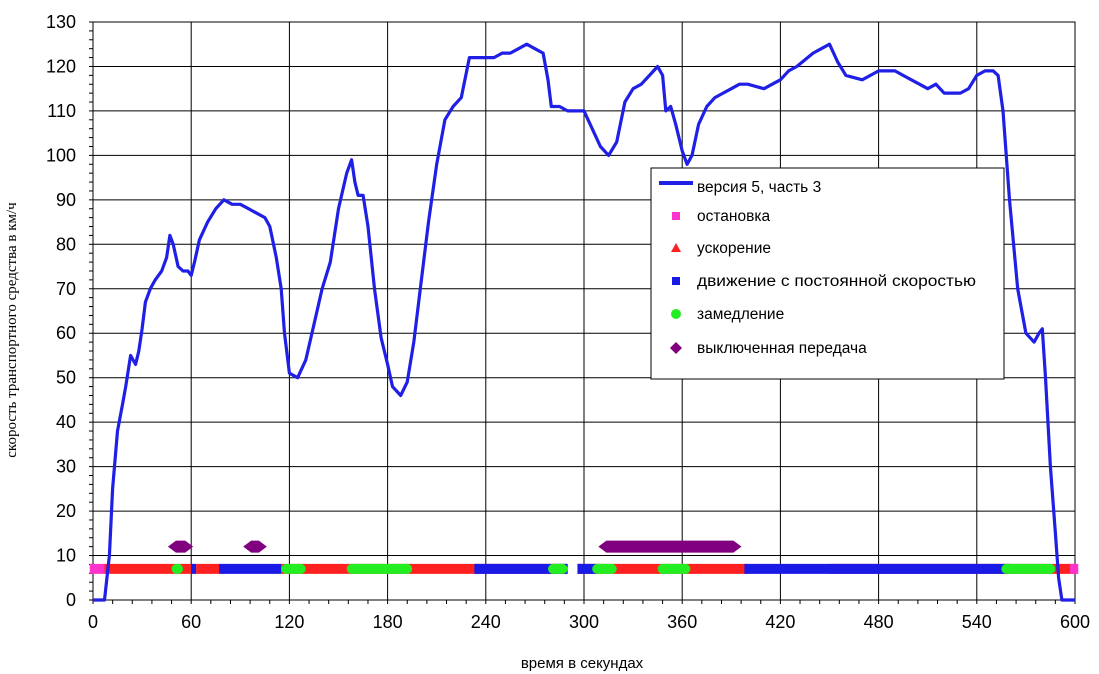 The height and width of the screenshot is (674, 1099). I want to click on y-tick-label: 70, so click(66, 289).